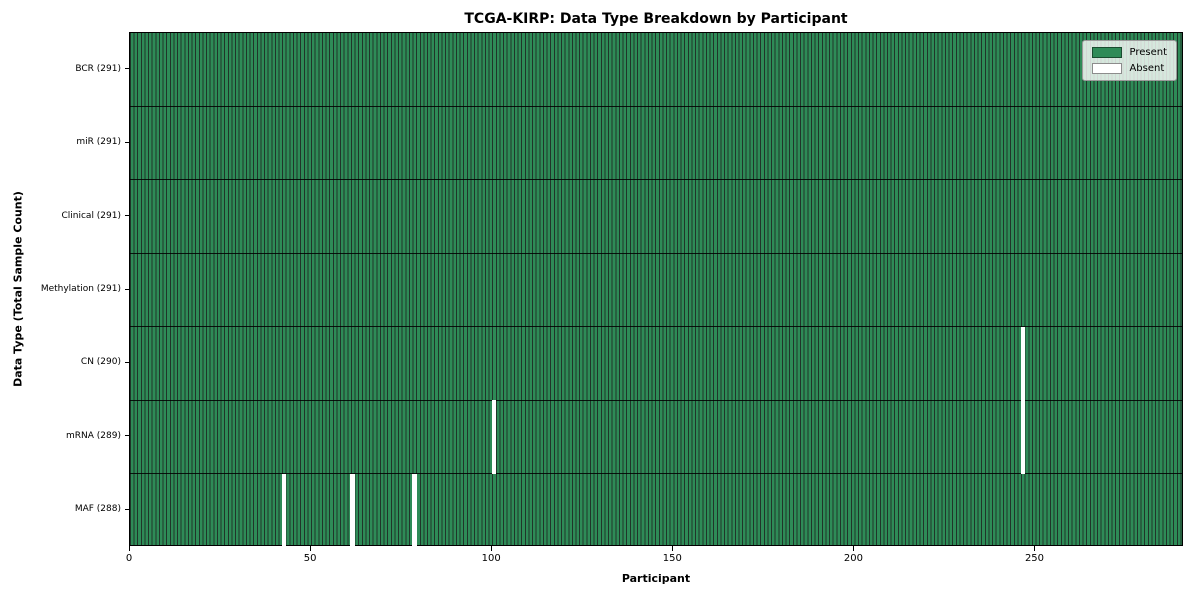 Image resolution: width=1200 pixels, height=600 pixels. What do you see at coordinates (1148, 52) in the screenshot?
I see `legend-label: Present` at bounding box center [1148, 52].